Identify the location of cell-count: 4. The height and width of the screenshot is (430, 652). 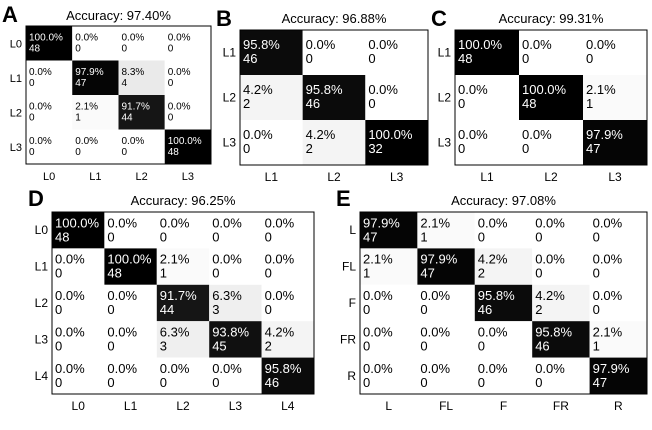
(125, 83).